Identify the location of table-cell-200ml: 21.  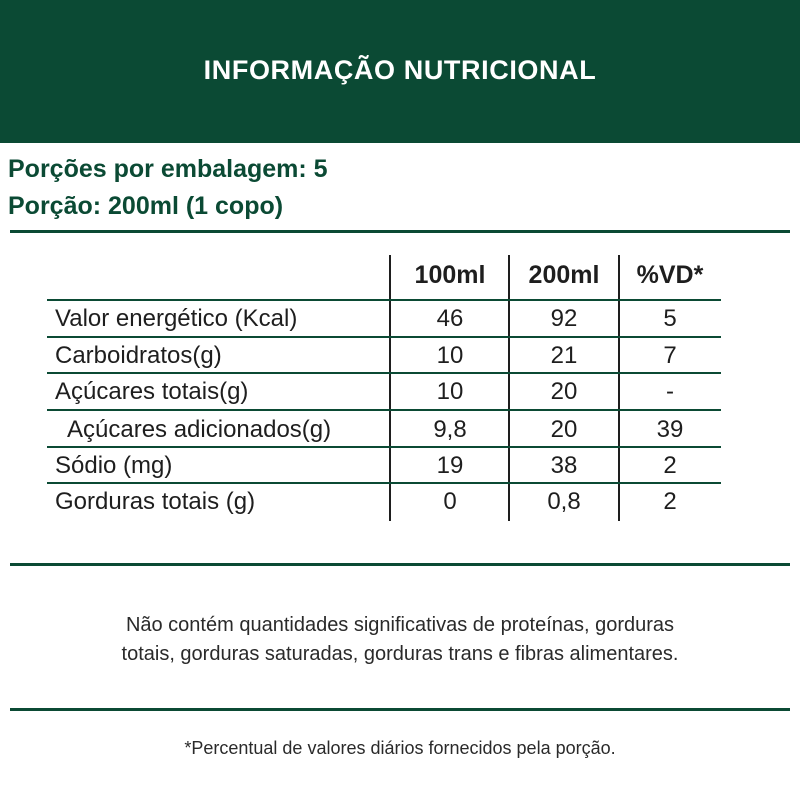
(564, 355).